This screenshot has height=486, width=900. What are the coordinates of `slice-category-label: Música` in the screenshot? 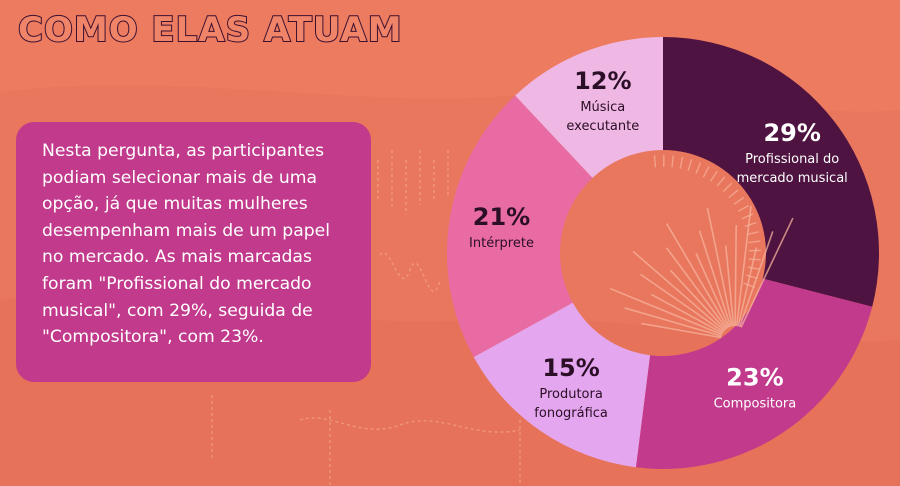 It's located at (602, 107).